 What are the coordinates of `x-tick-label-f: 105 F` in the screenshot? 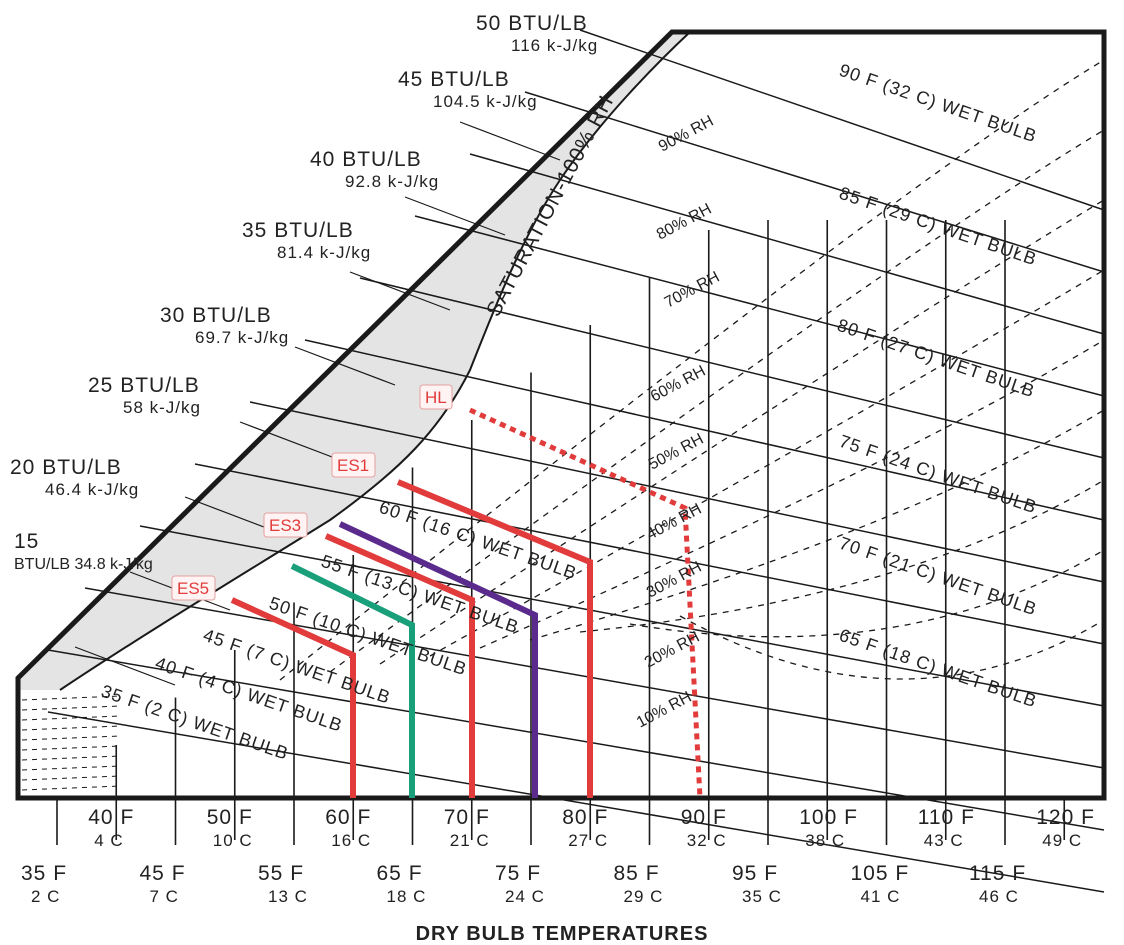 It's located at (880, 873).